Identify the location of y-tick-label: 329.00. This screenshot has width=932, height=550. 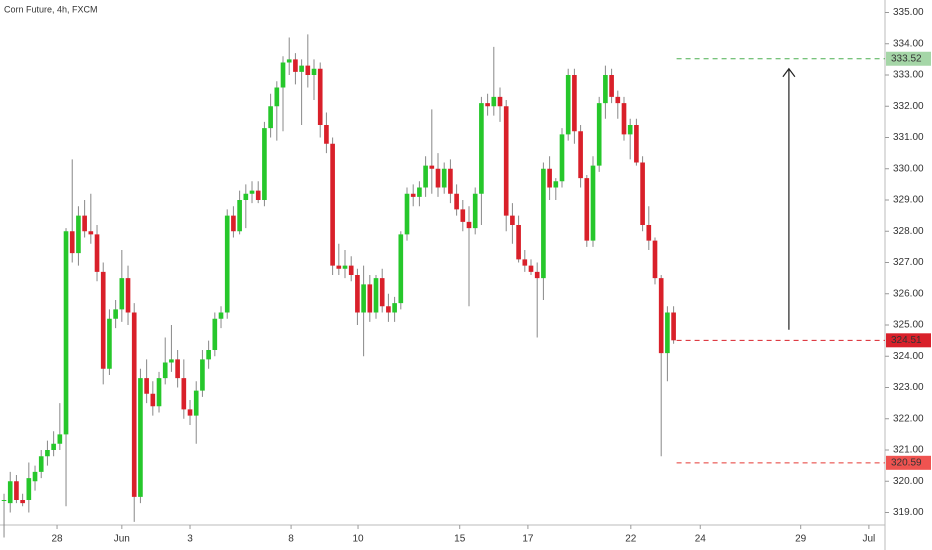
(908, 200).